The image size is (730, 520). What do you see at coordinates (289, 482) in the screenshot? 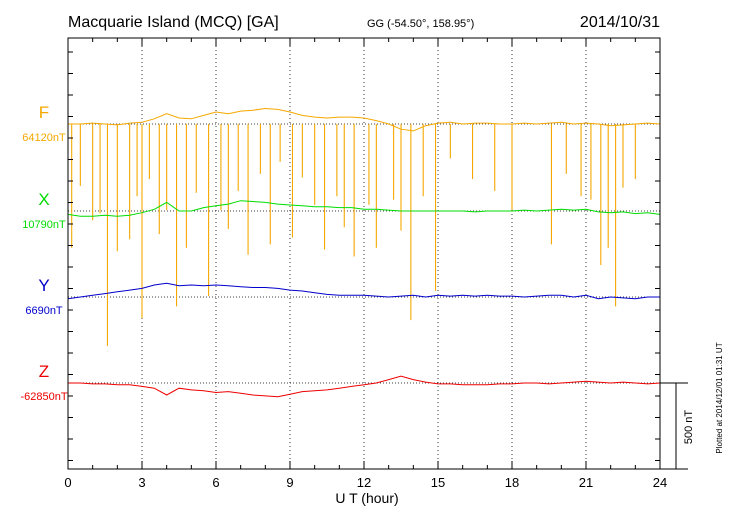
I see `x-tick-label: 9` at bounding box center [289, 482].